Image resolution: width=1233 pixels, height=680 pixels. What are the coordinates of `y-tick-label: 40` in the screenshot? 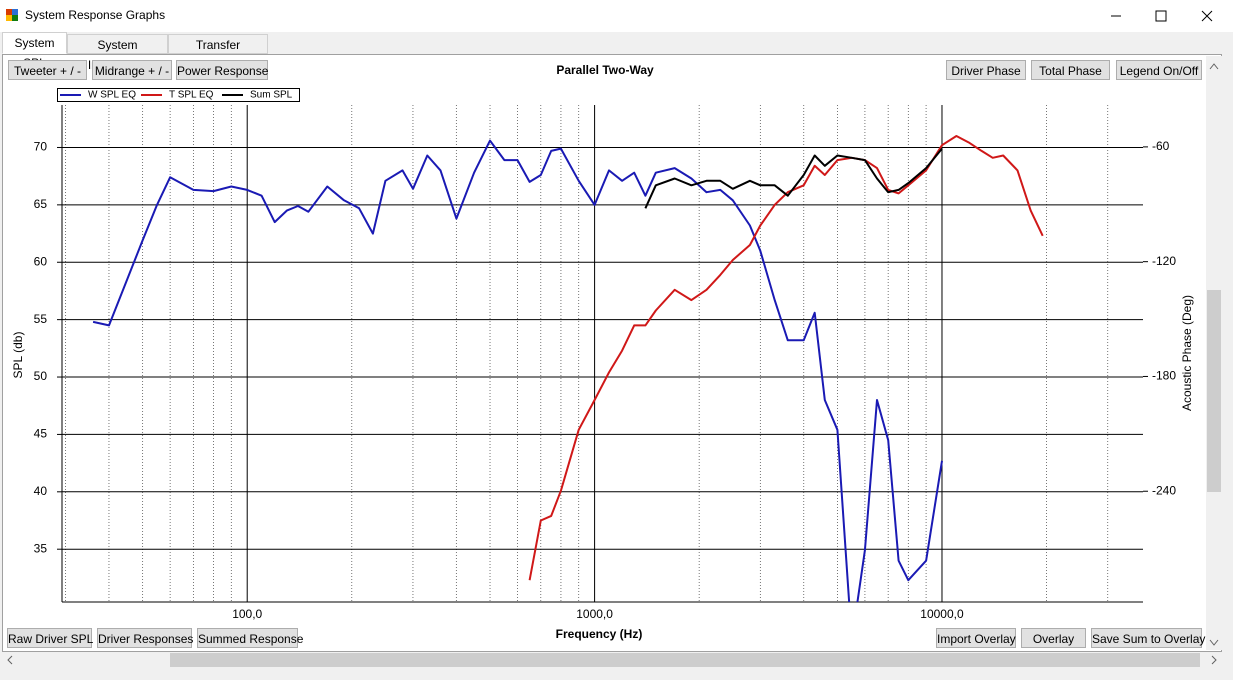 It's located at (41, 491).